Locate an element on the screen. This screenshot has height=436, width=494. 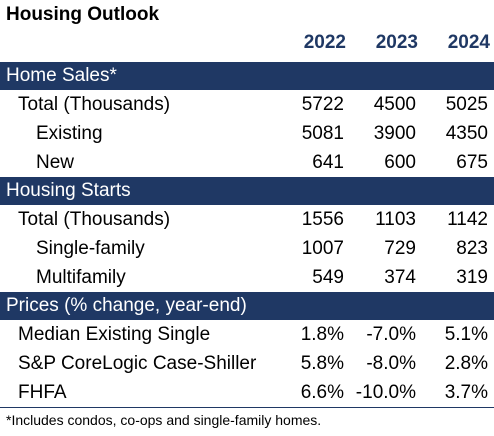
year-header-row: 2022 2023 2024 is located at coordinates (380, 46).